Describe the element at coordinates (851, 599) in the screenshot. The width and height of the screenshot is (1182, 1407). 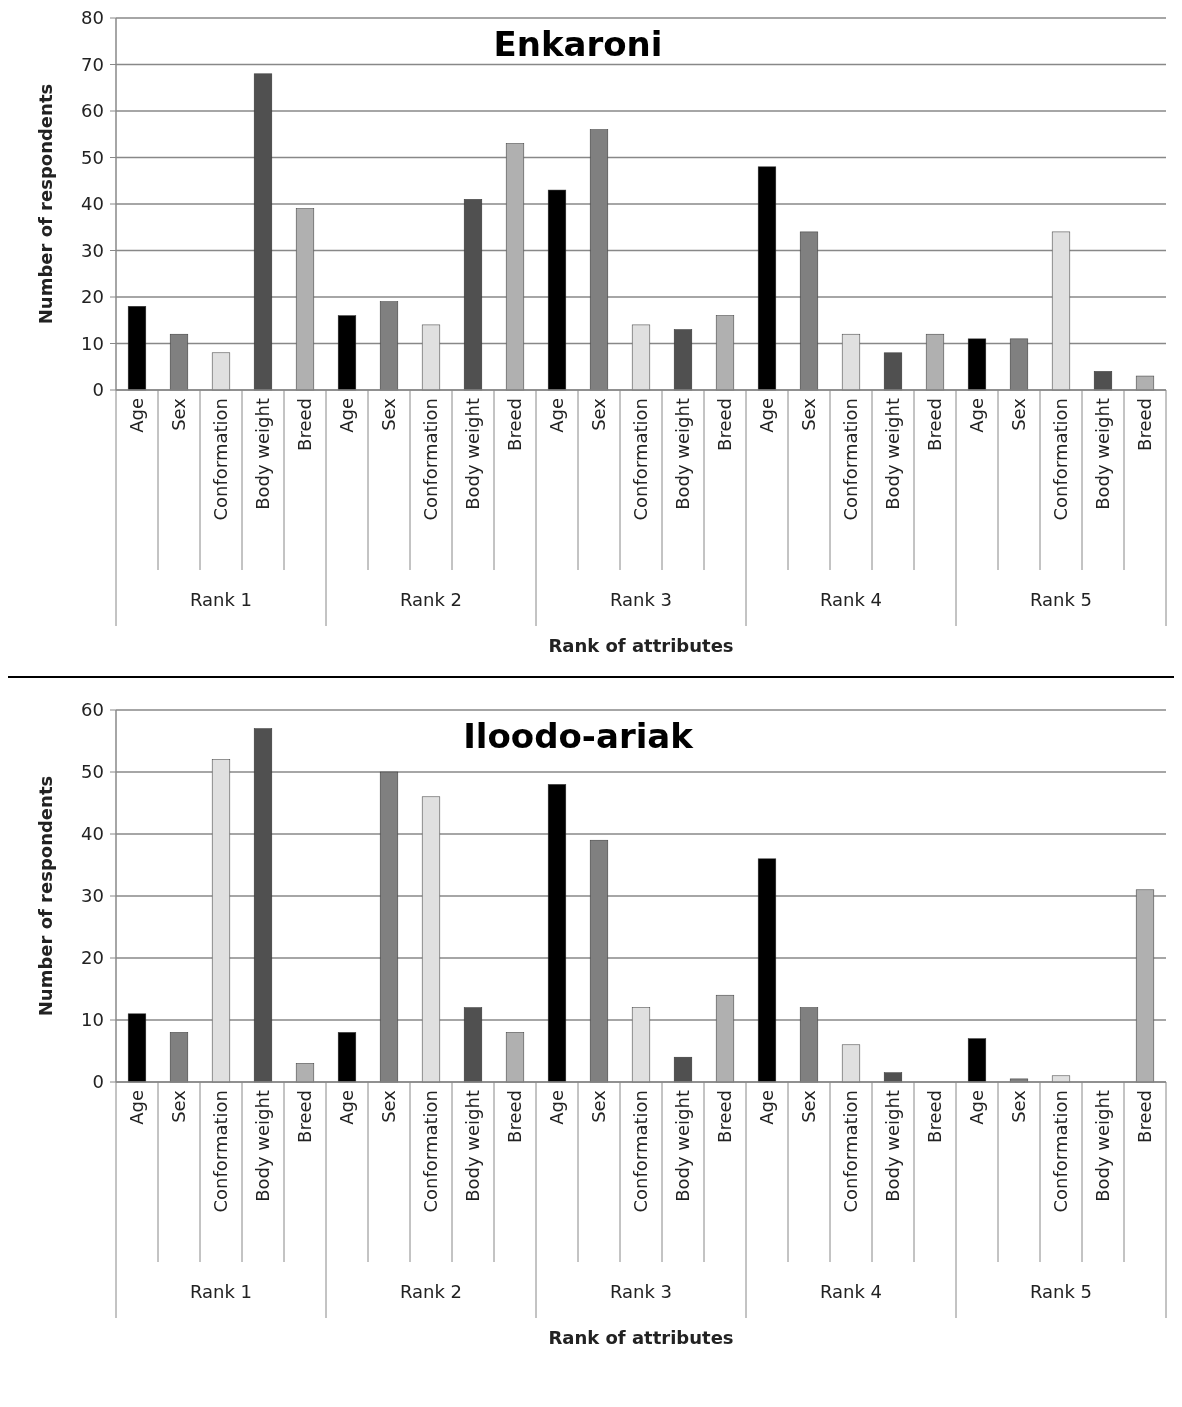
I see `text: Rank 4` at that location.